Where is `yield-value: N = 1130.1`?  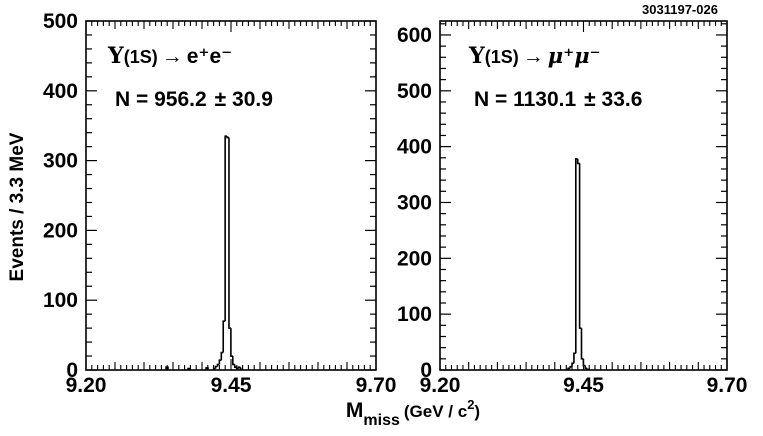
yield-value: N = 1130.1 is located at coordinates (525, 99).